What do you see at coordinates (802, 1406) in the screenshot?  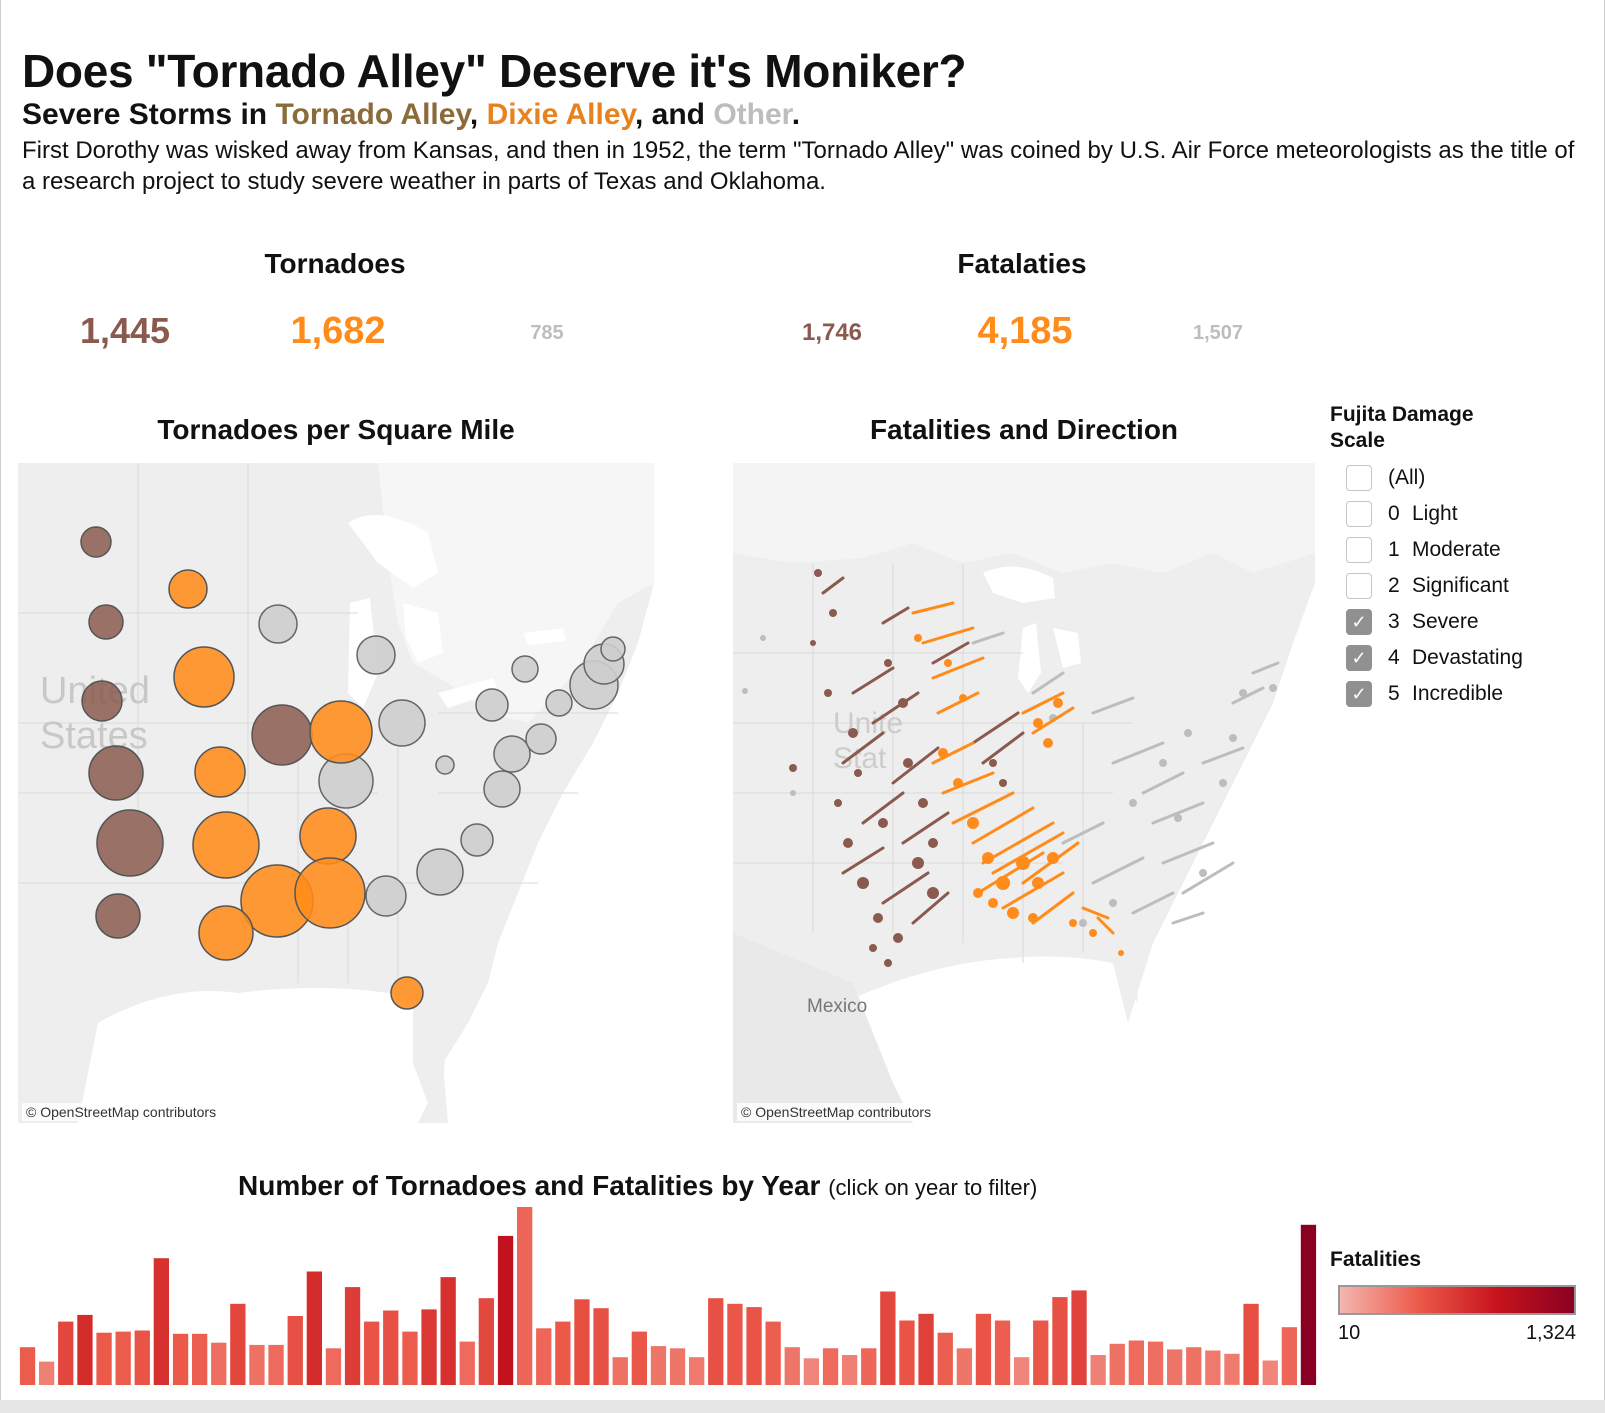 I see `bottom-scroll-bar` at bounding box center [802, 1406].